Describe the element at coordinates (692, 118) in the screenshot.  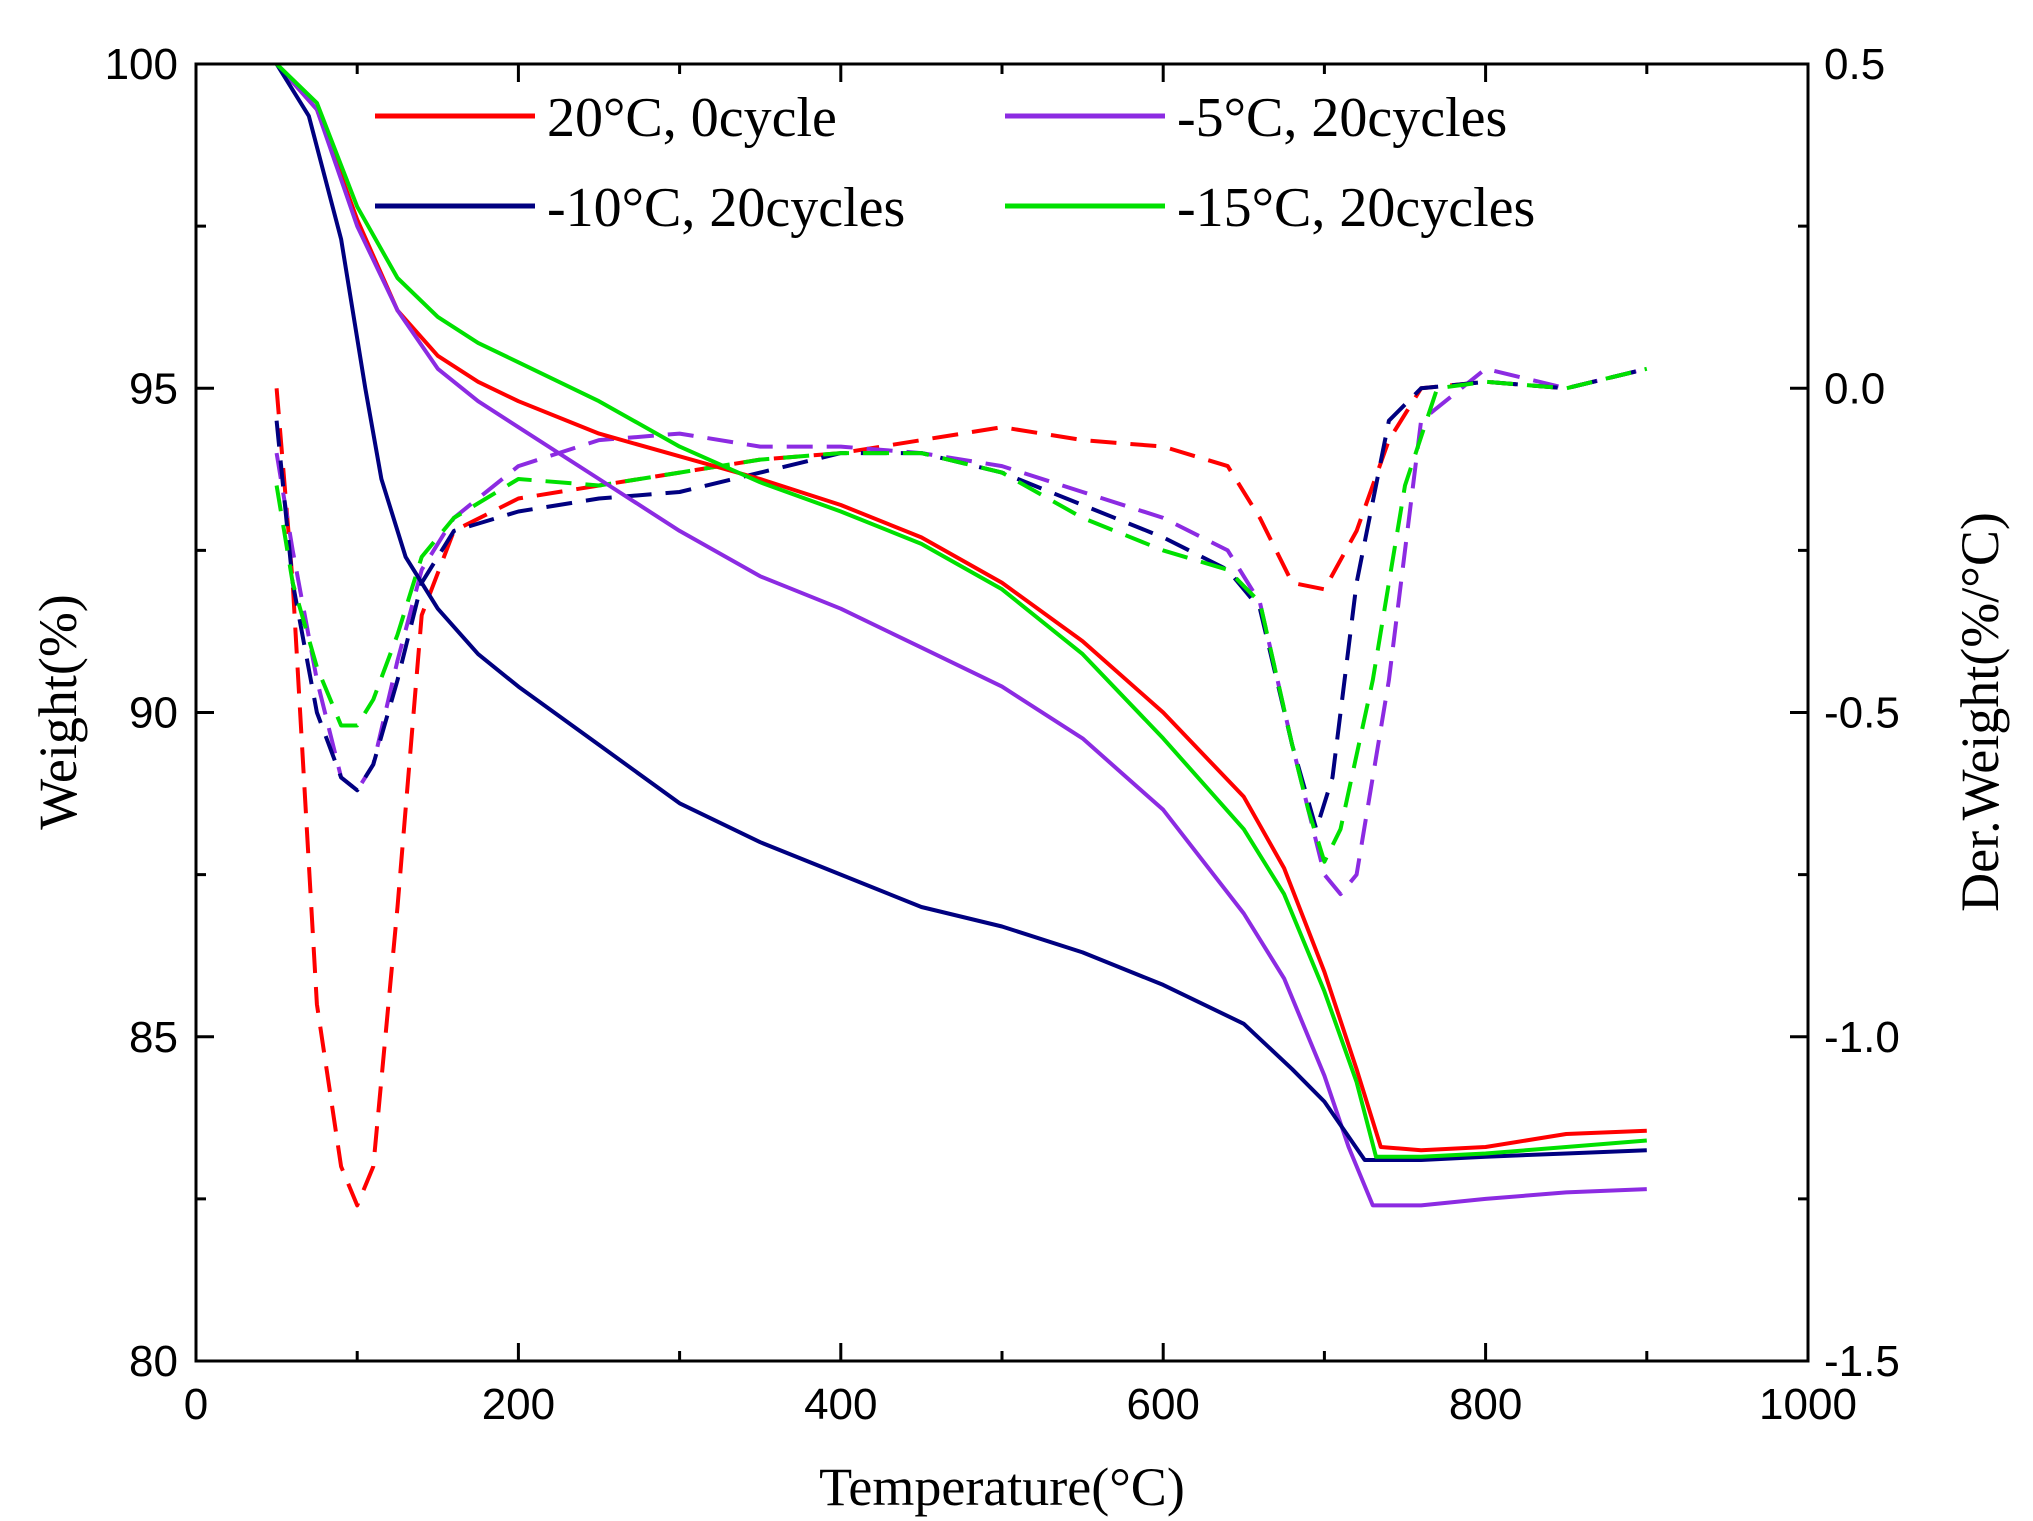
I see `legend-label-20C_0cycle: 20°C, 0cycle` at that location.